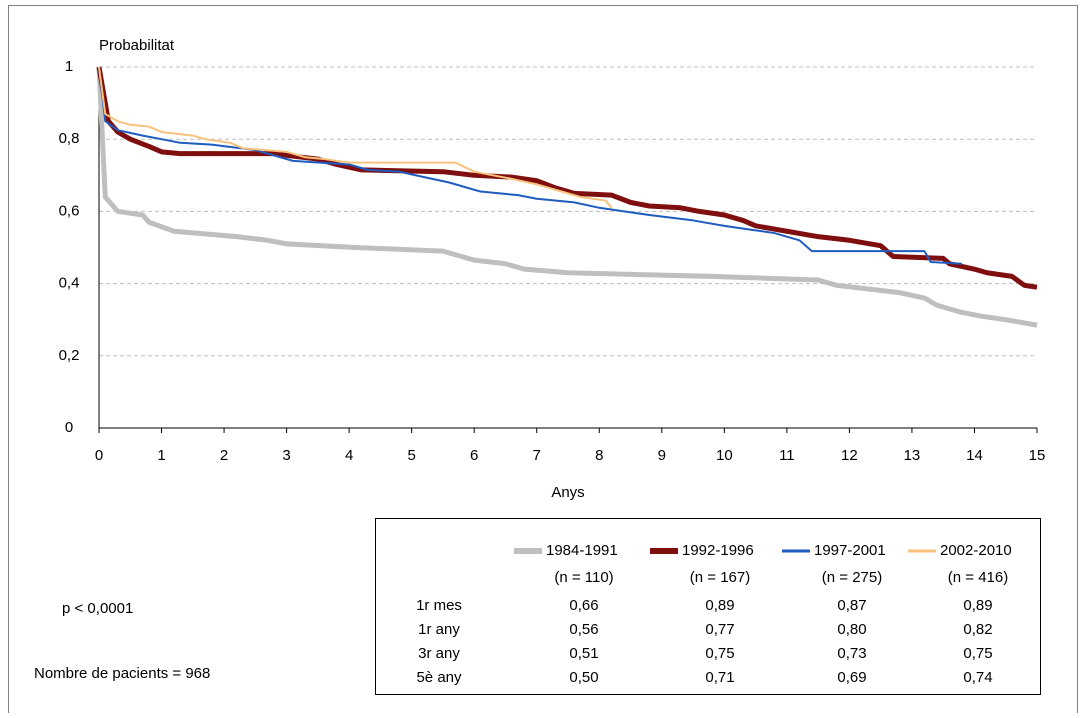 The image size is (1083, 718). I want to click on y-tick-label: 0,8, so click(69, 138).